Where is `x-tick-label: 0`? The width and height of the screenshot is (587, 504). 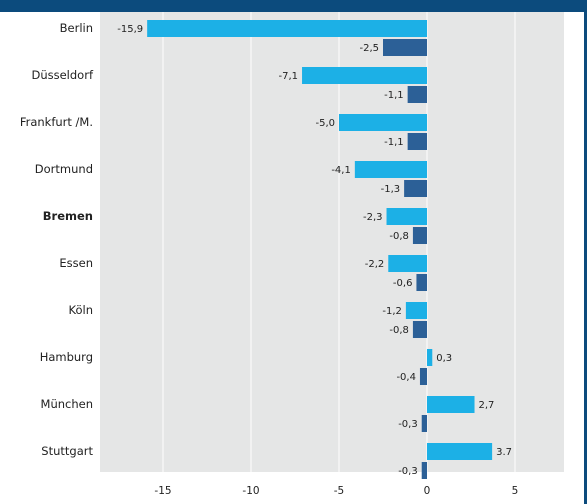 x-tick-label: 0 is located at coordinates (427, 491).